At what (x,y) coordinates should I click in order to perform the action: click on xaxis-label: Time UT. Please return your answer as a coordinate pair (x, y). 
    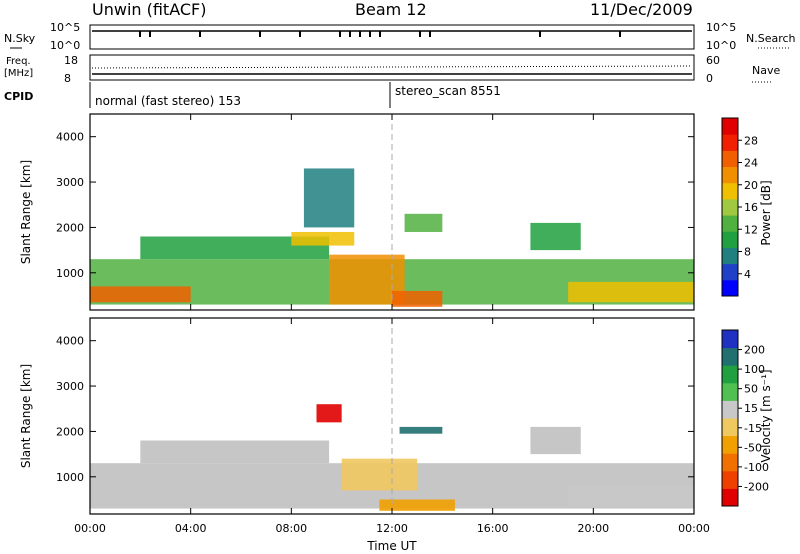
    Looking at the image, I should click on (391, 546).